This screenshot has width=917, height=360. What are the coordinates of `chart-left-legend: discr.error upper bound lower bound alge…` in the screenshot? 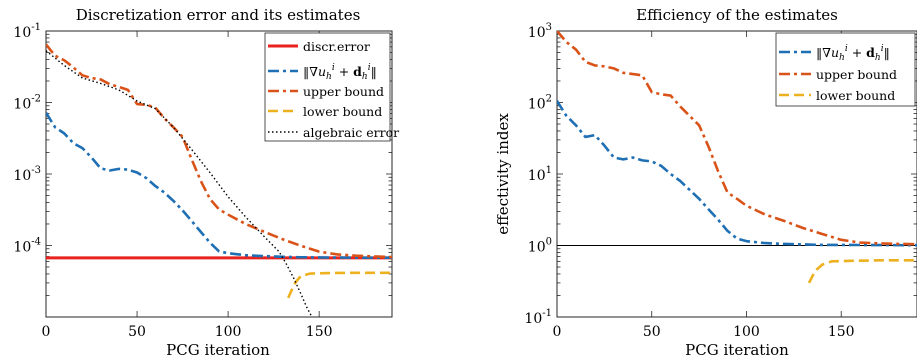 It's located at (331, 87).